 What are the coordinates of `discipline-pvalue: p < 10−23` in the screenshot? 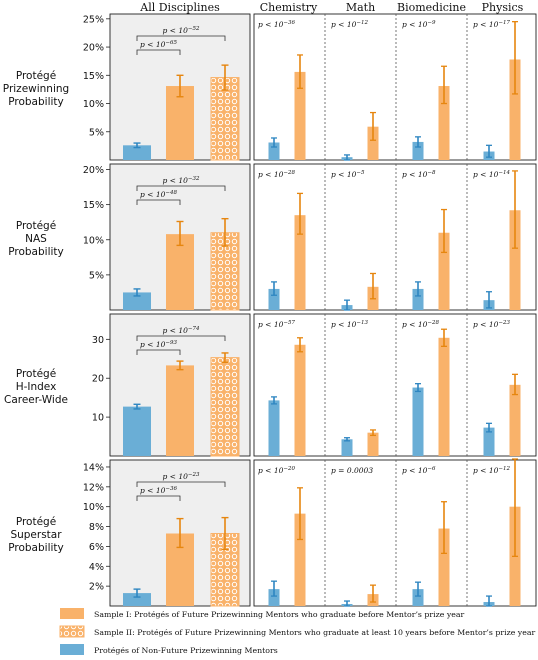 It's located at (492, 324).